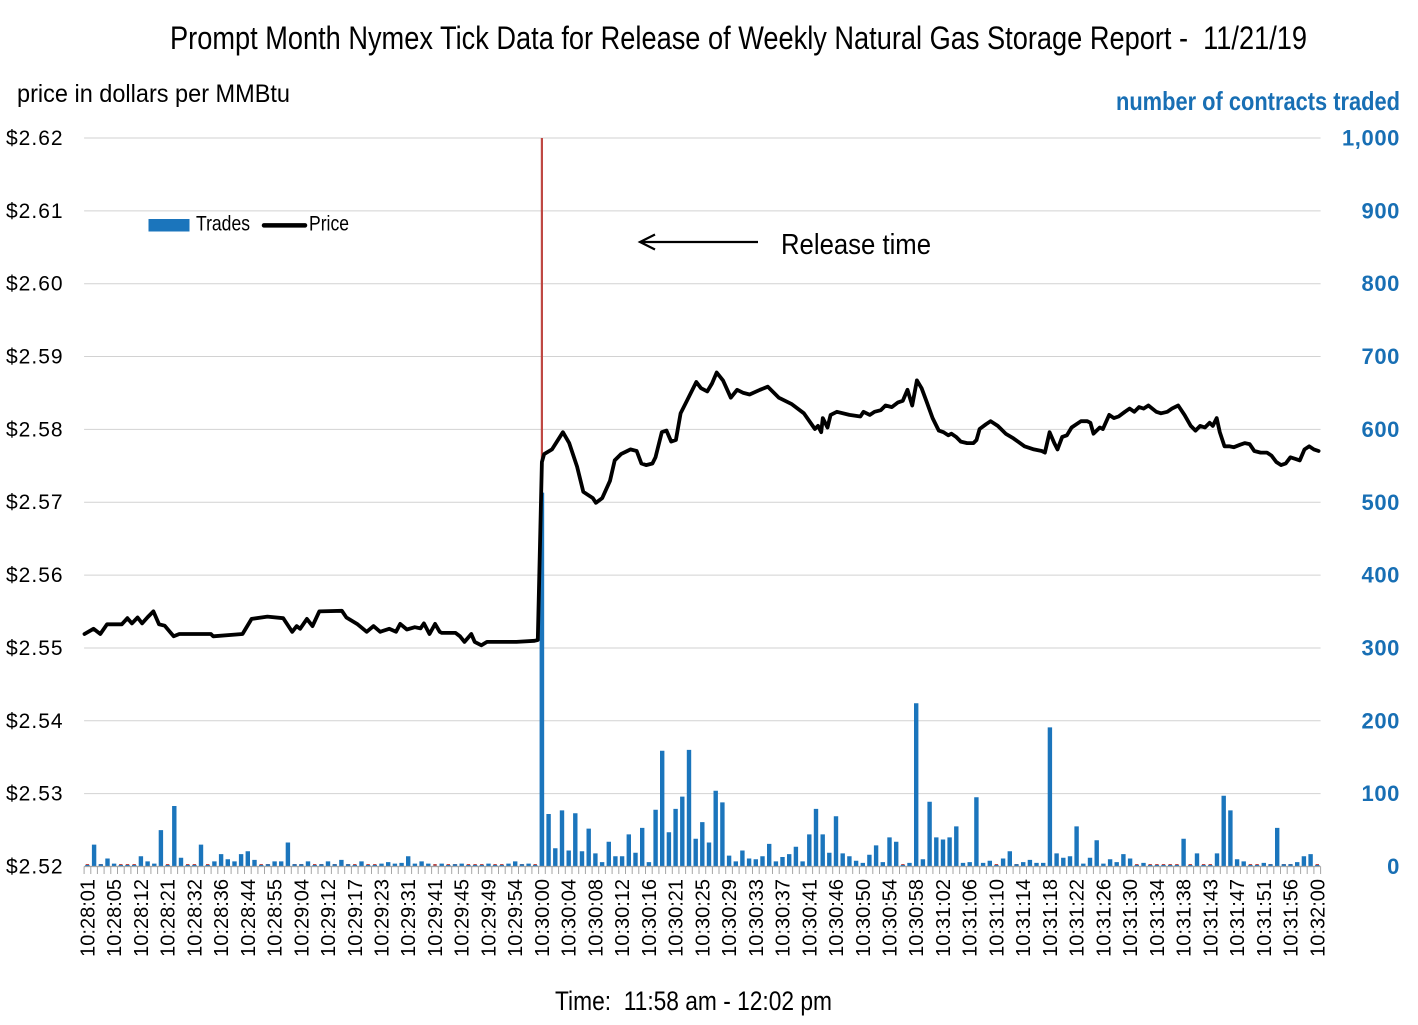 This screenshot has width=1418, height=1025. Describe the element at coordinates (1371, 138) in the screenshot. I see `svg-text: 1,000` at that location.